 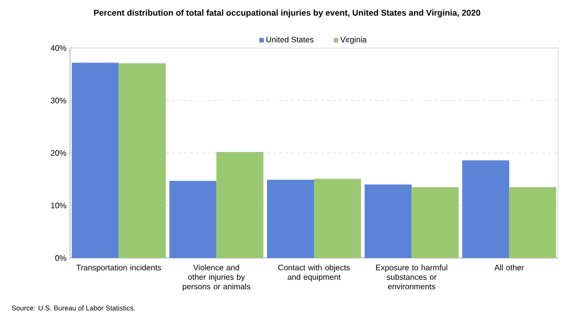 I want to click on chart-title: Percent distribution of total fatal occupational injuries by event, United States and Virginia, 2020, so click(x=287, y=14).